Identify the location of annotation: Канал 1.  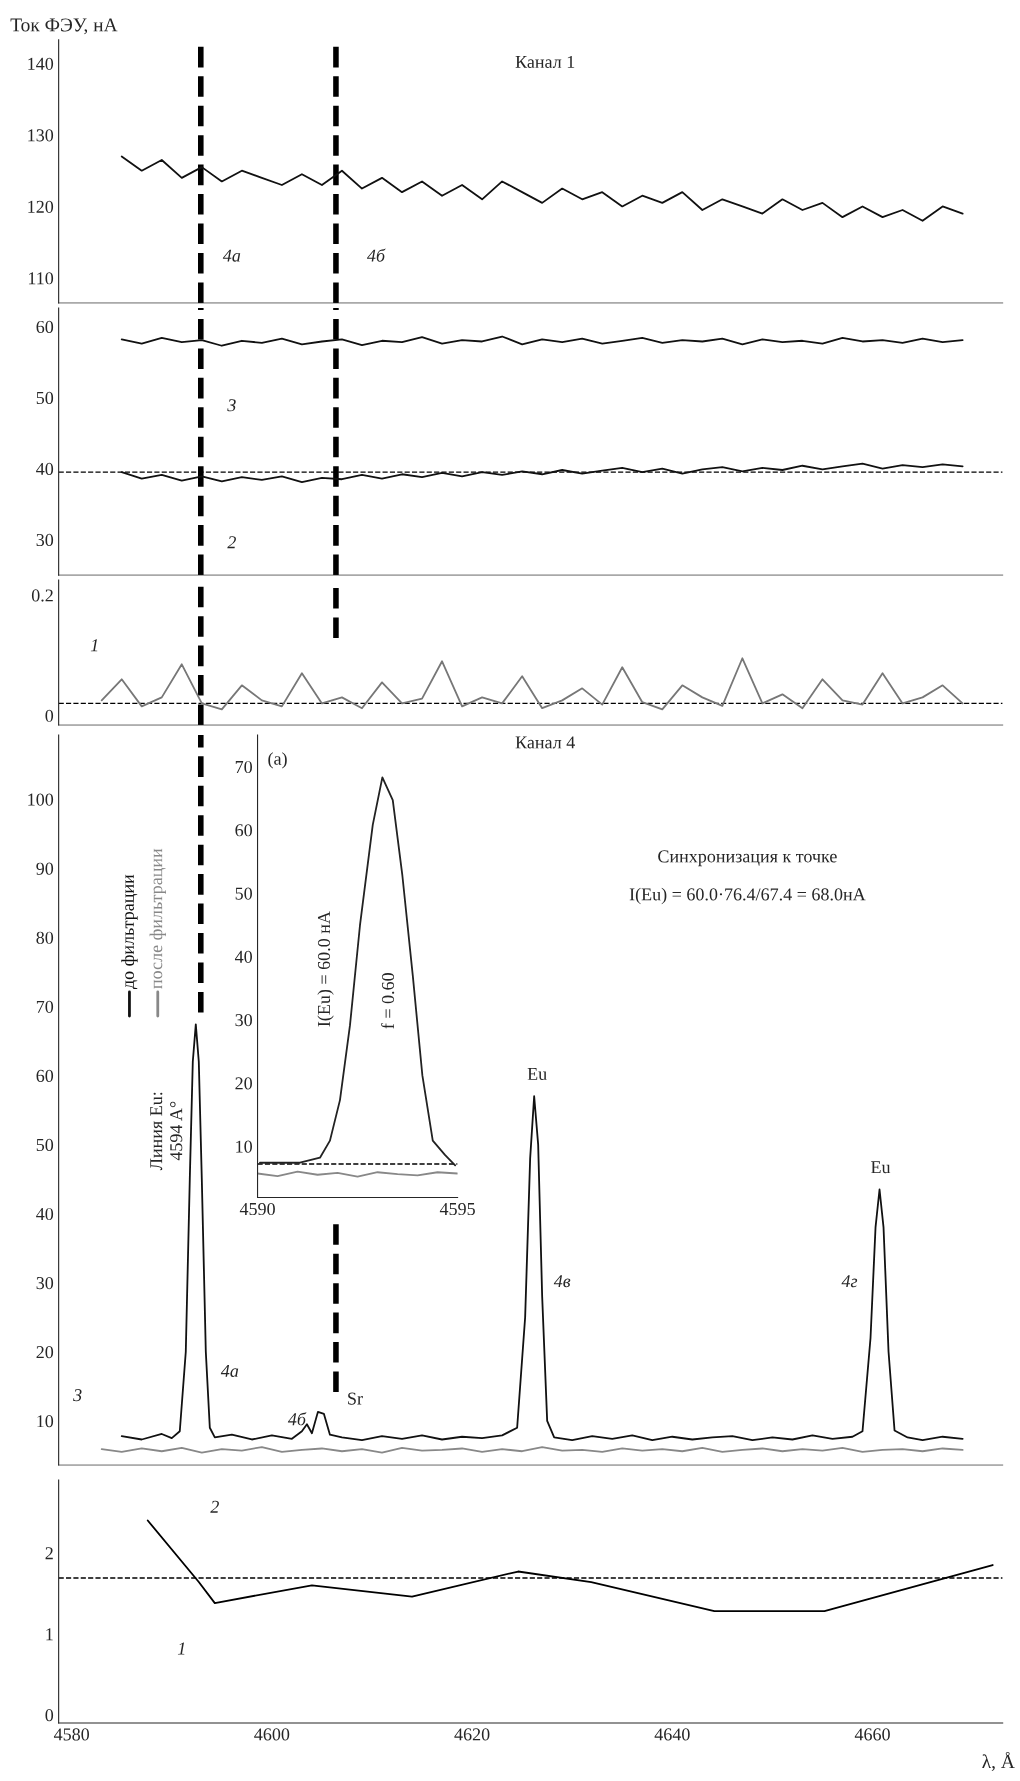
(545, 61).